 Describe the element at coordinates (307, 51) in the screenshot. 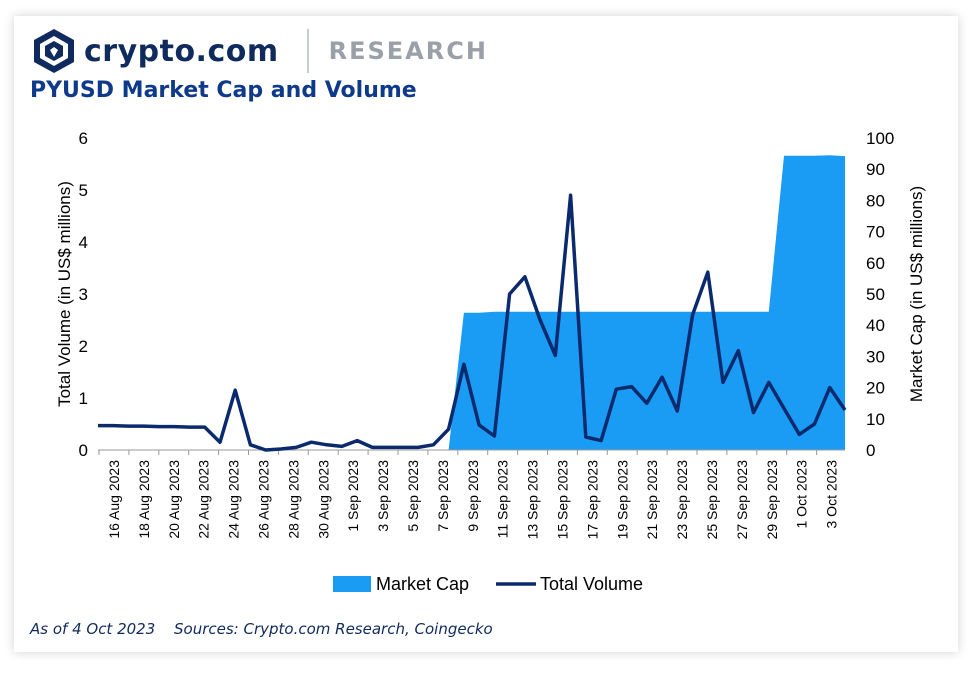

I see `logo-divider` at that location.